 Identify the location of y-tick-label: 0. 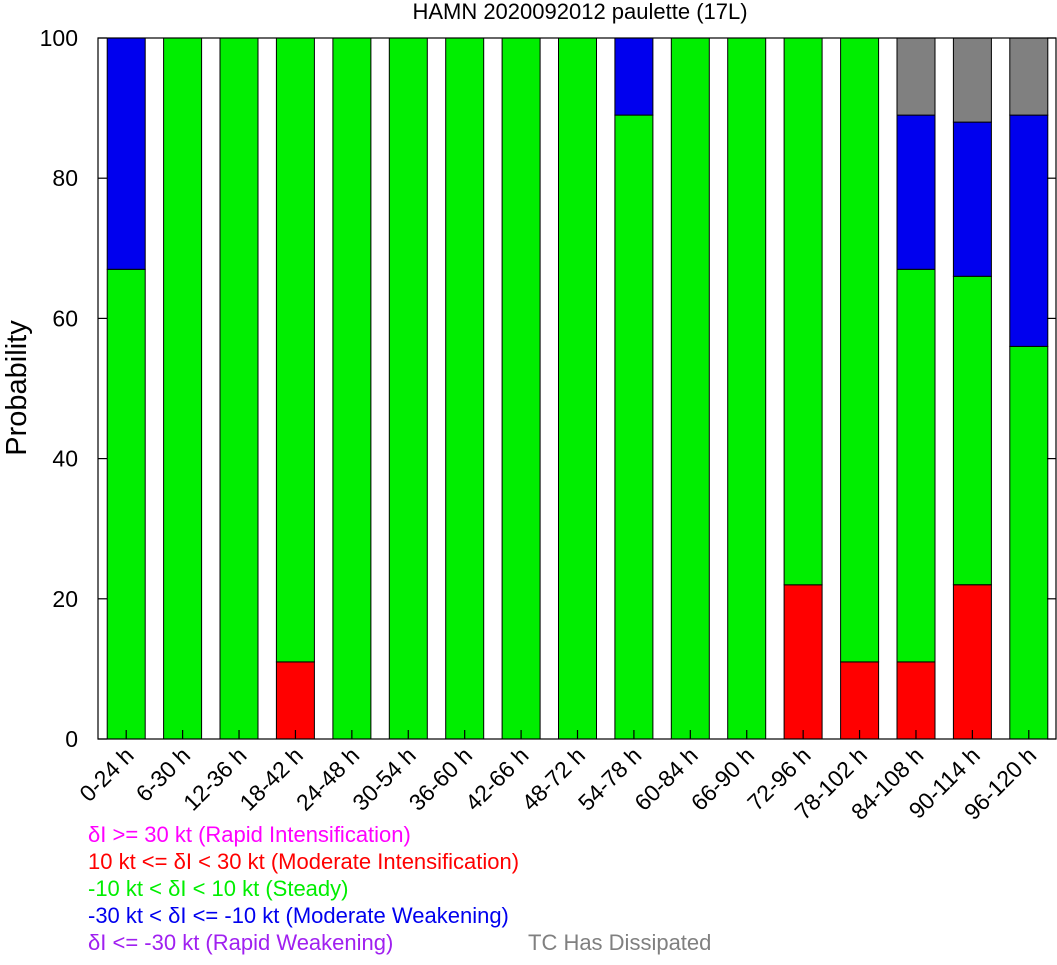
(71, 739).